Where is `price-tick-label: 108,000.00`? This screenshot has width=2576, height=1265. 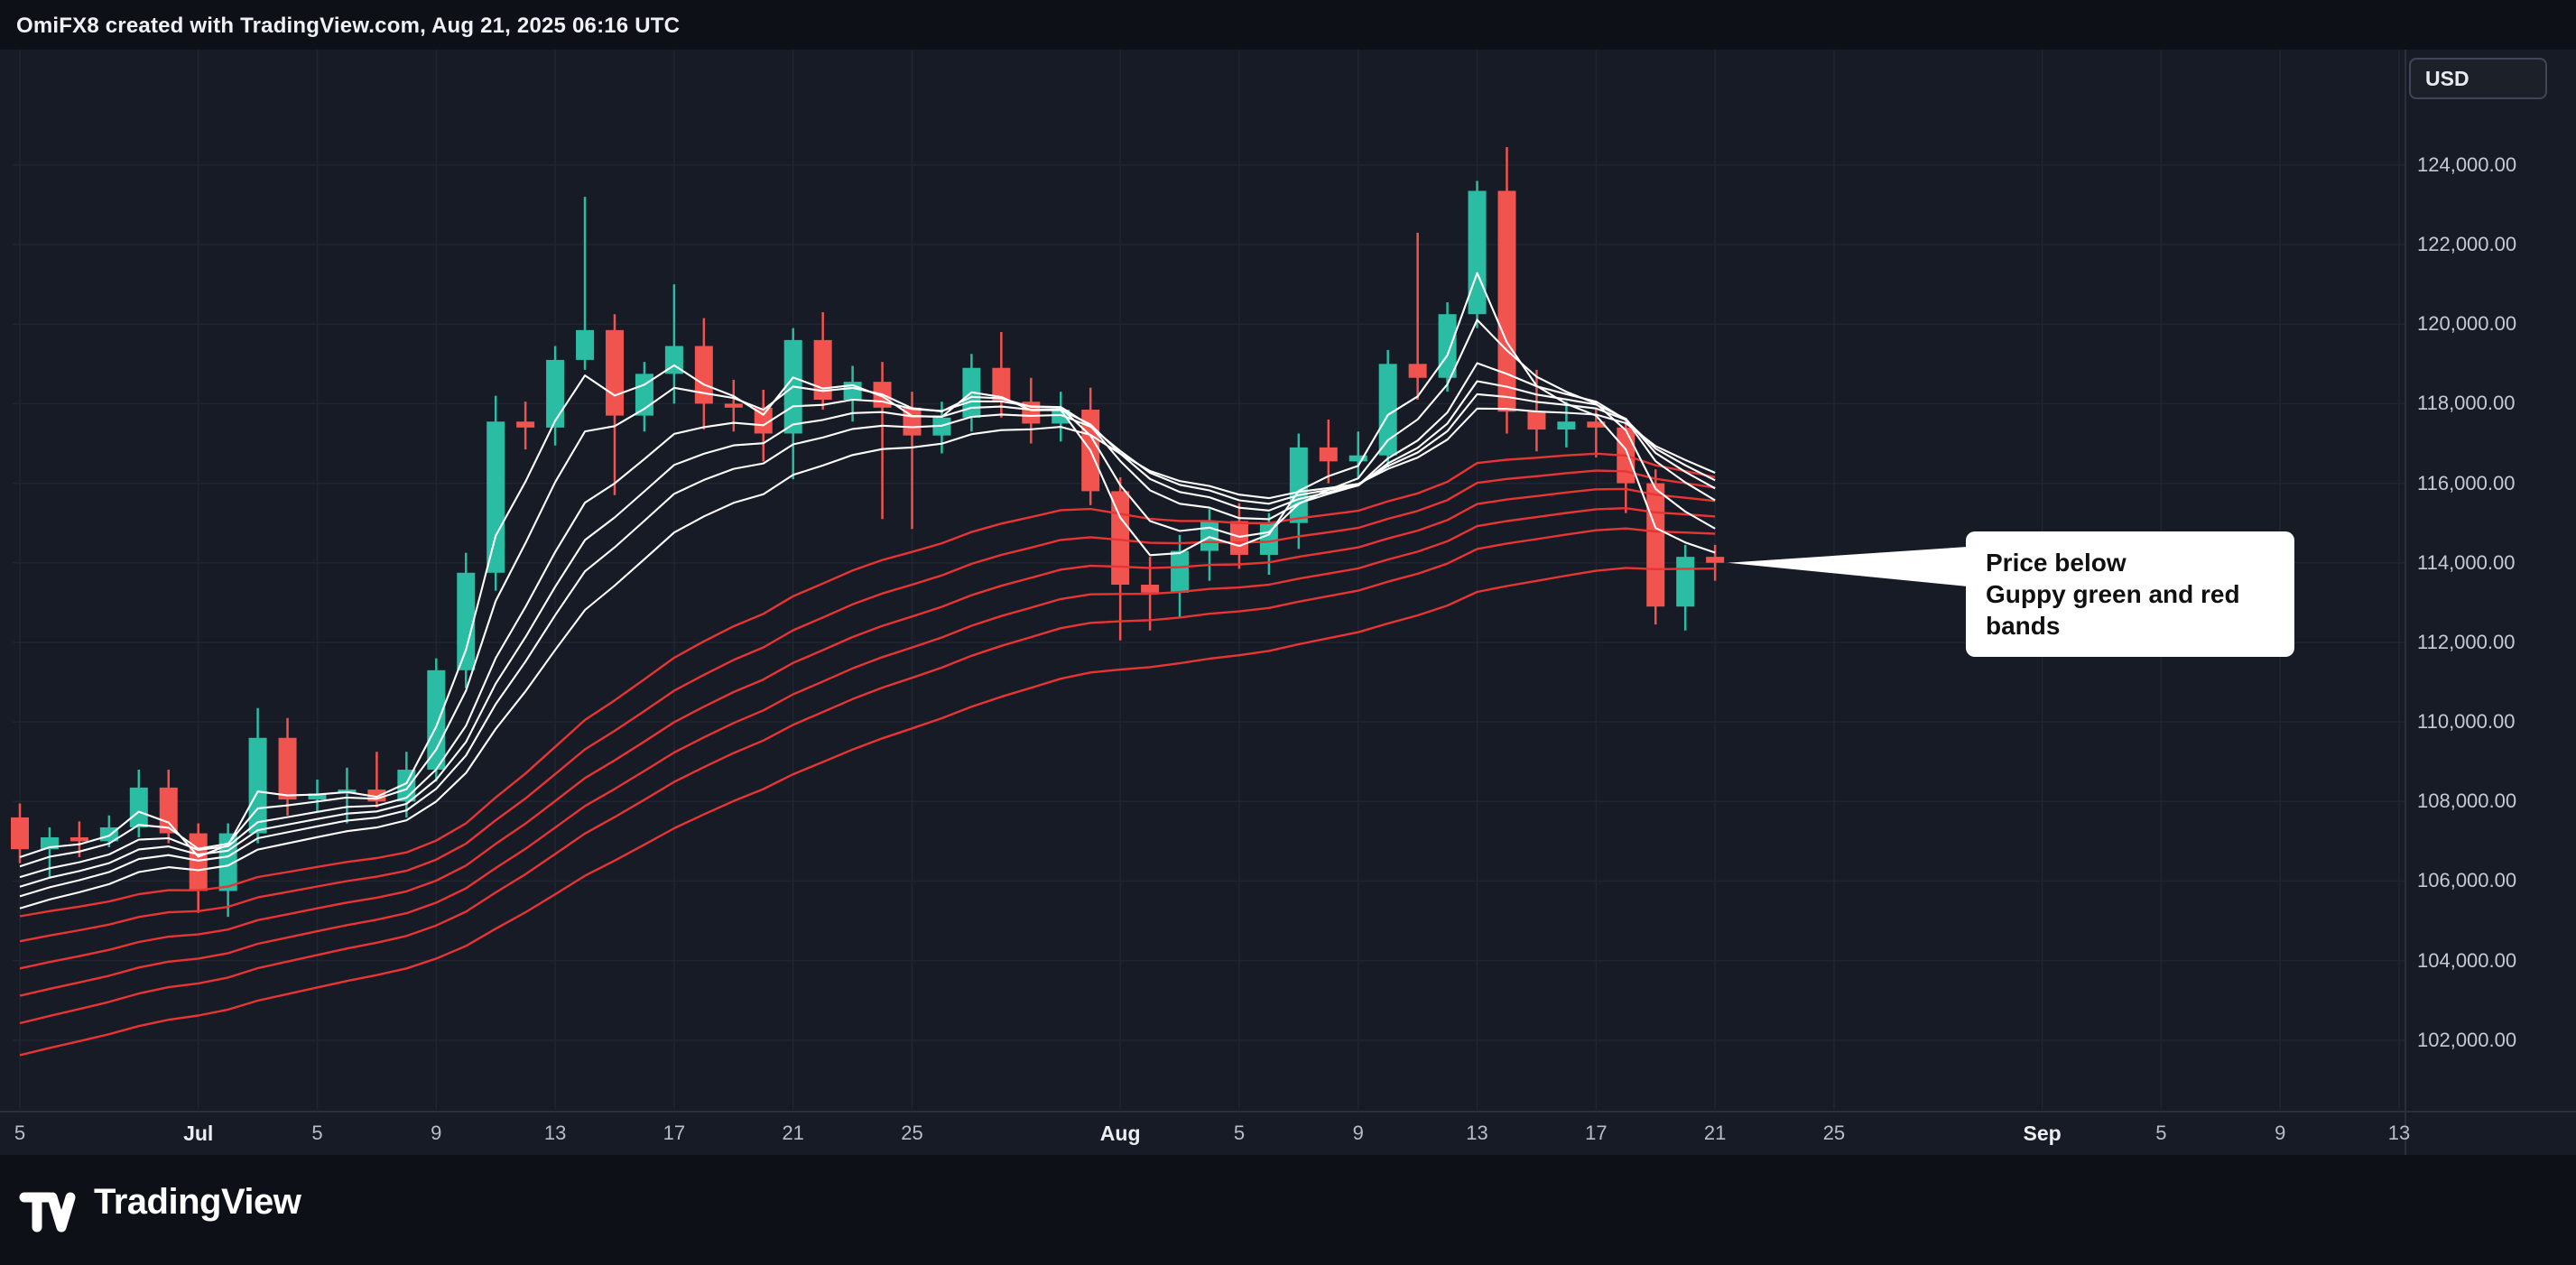 price-tick-label: 108,000.00 is located at coordinates (2467, 801).